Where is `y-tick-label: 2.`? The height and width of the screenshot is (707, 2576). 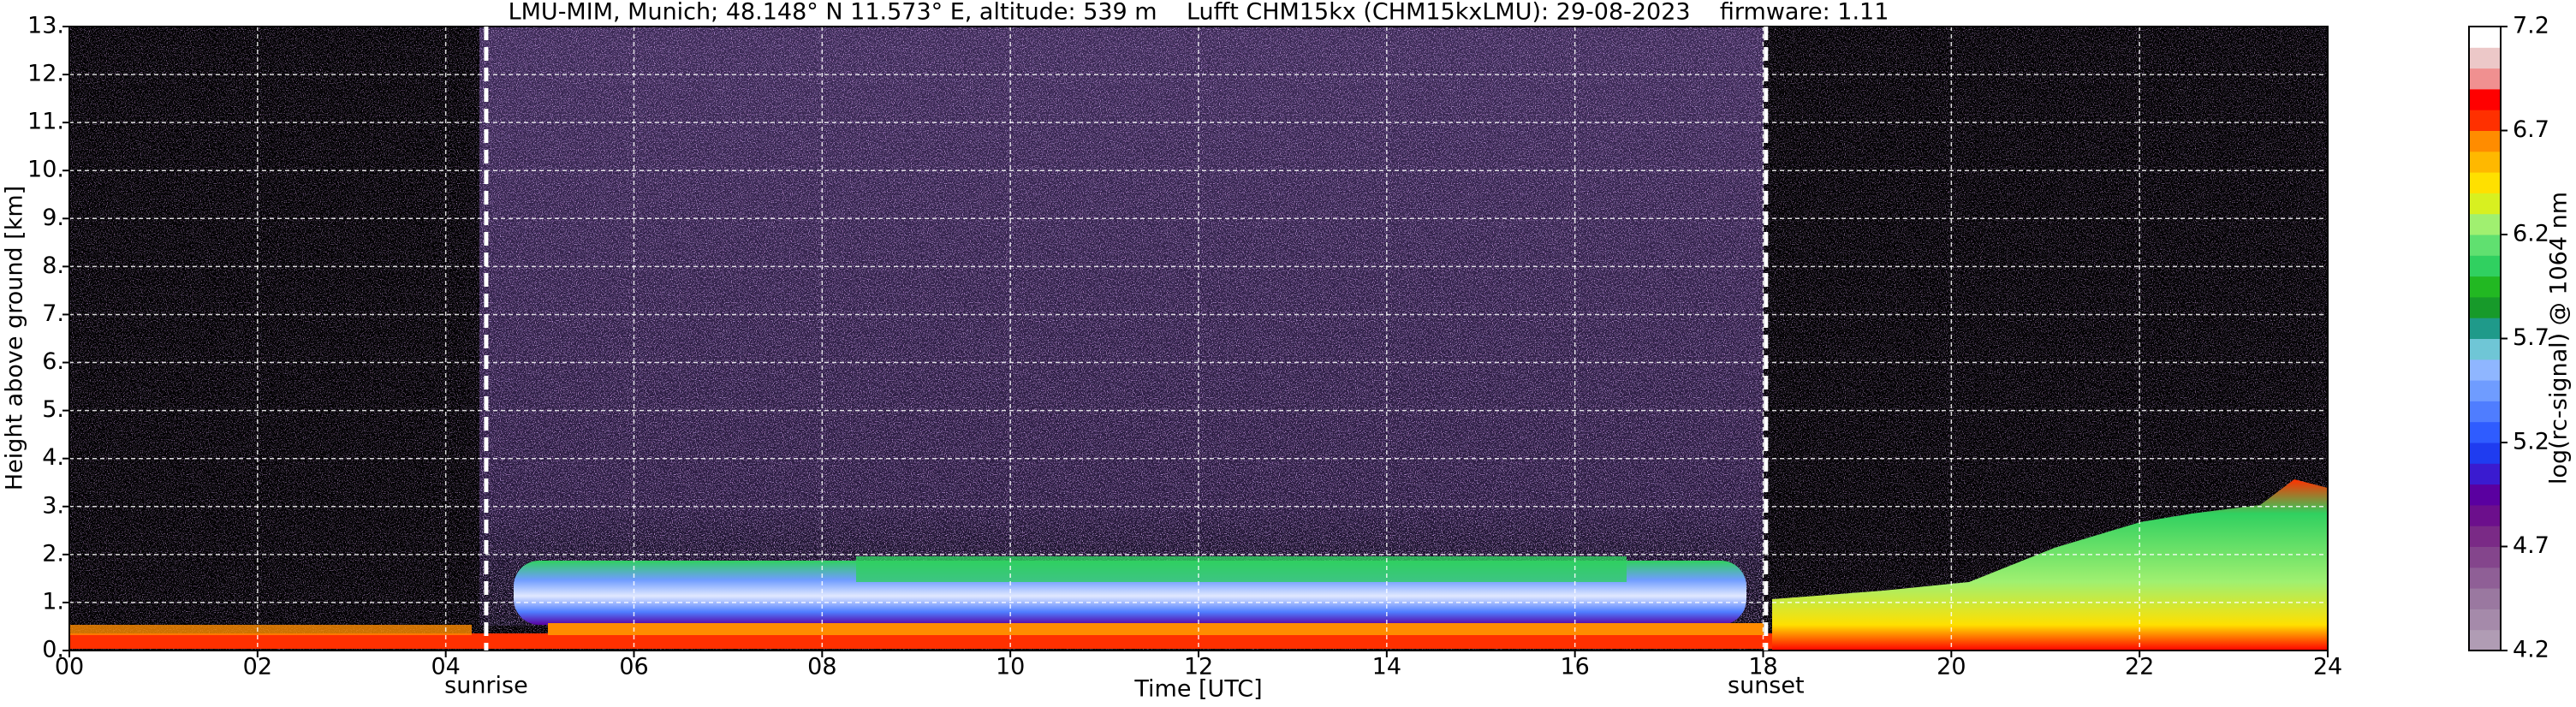
y-tick-label: 2. is located at coordinates (53, 553).